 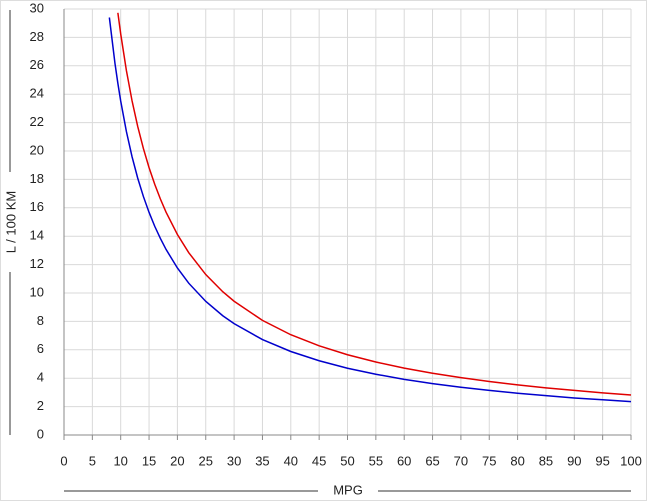 What do you see at coordinates (262, 460) in the screenshot?
I see `x-tick-label: 35` at bounding box center [262, 460].